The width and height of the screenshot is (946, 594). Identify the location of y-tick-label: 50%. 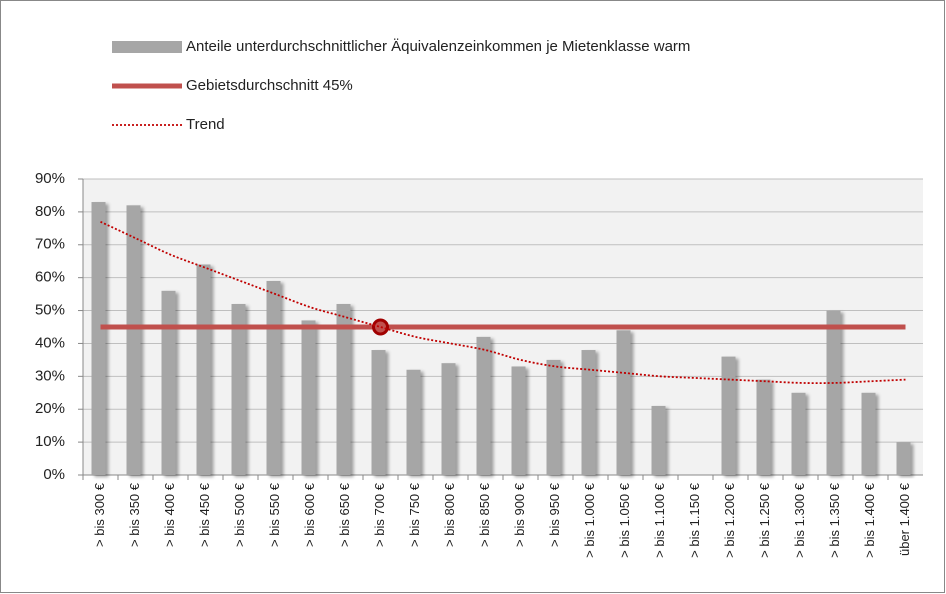
(50, 310).